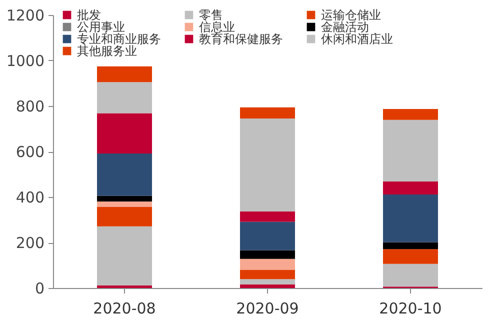 Image resolution: width=492 pixels, height=320 pixels. Describe the element at coordinates (107, 51) in the screenshot. I see `legend-label: 其他服务业` at that location.